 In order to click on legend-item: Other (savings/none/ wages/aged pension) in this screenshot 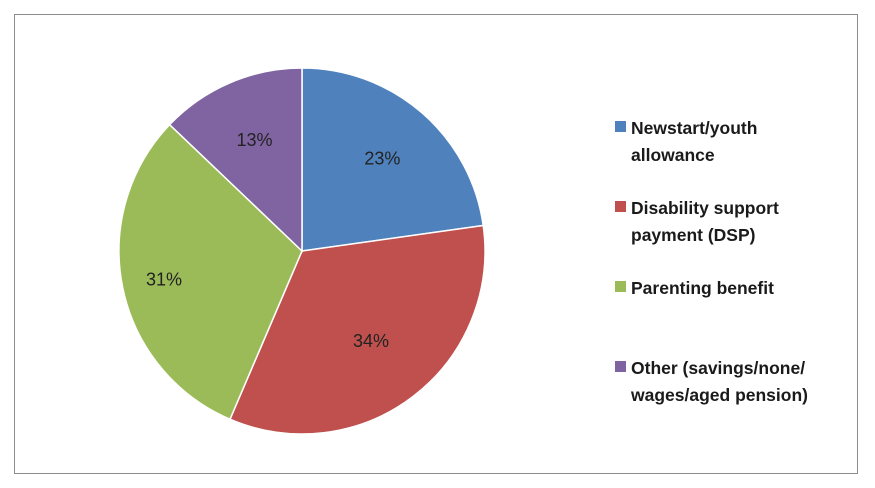, I will do `click(745, 382)`.